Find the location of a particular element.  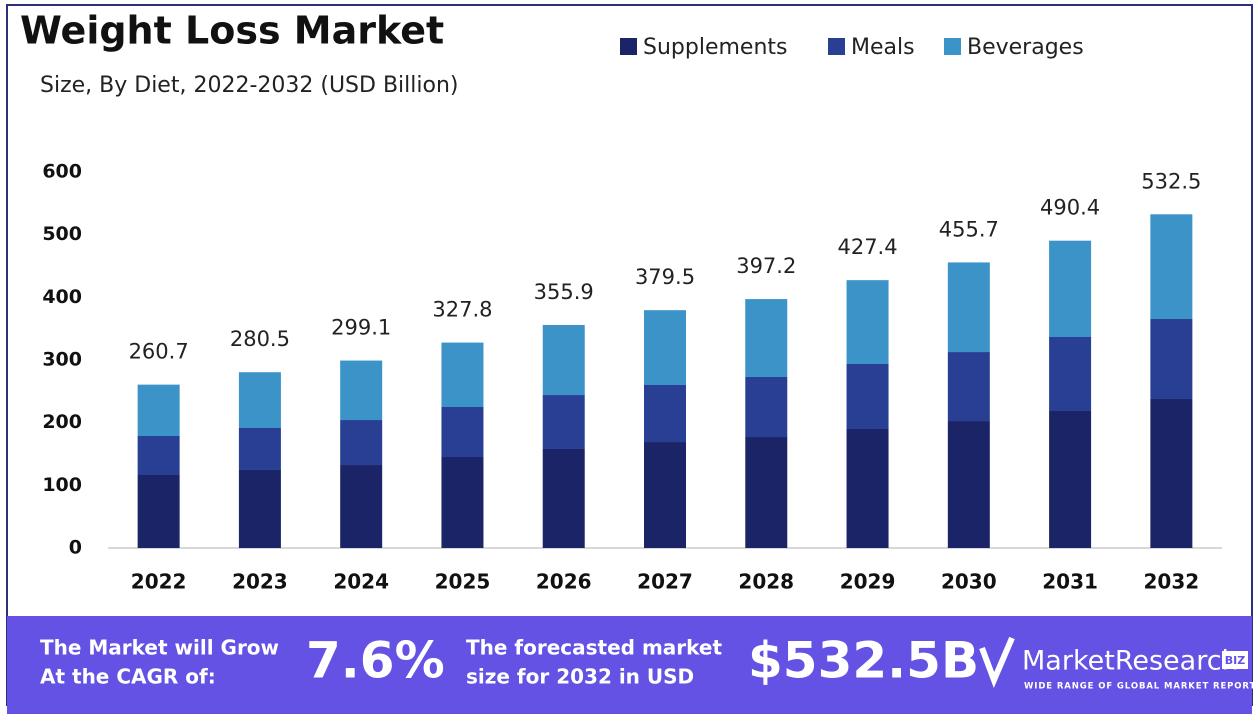

x-tick-label: 2026 is located at coordinates (564, 582).